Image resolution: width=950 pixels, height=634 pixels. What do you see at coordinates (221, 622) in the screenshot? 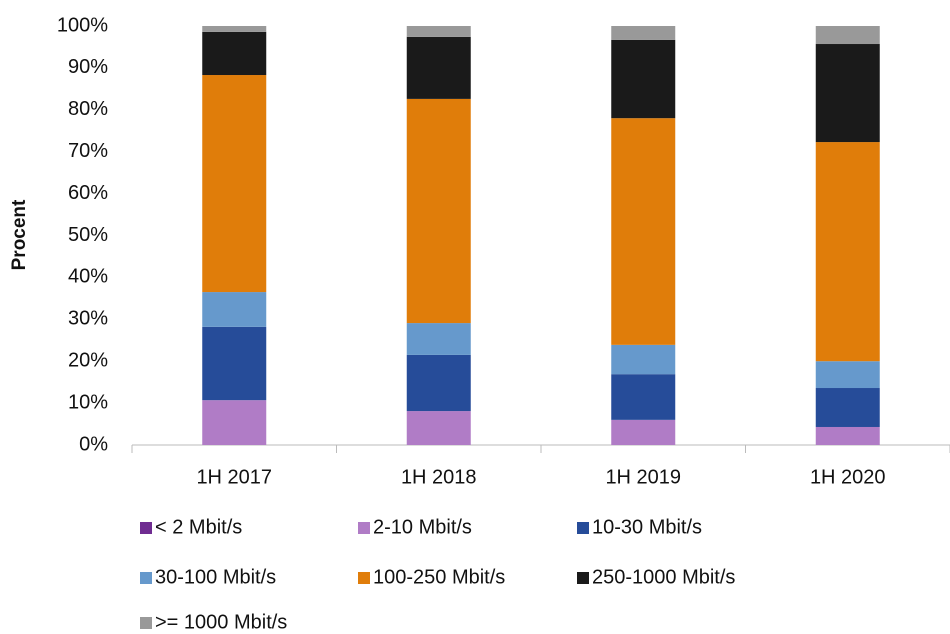
I see `legend-label: >= 1000 Mbit/s` at bounding box center [221, 622].